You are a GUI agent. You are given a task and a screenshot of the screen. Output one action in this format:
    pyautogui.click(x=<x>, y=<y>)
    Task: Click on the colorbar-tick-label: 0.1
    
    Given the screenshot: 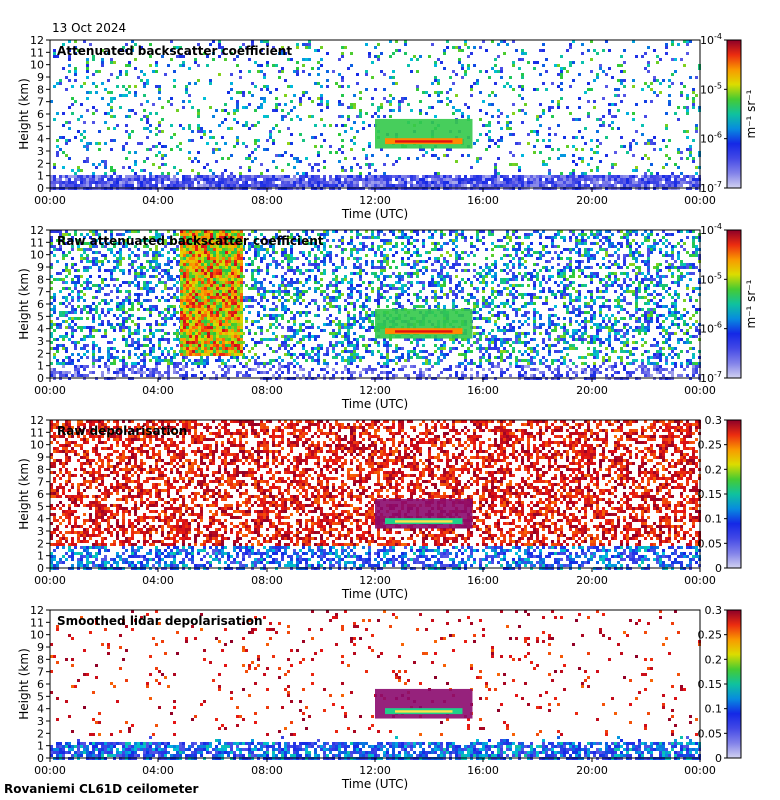 What is the action you would take?
    pyautogui.click(x=714, y=709)
    